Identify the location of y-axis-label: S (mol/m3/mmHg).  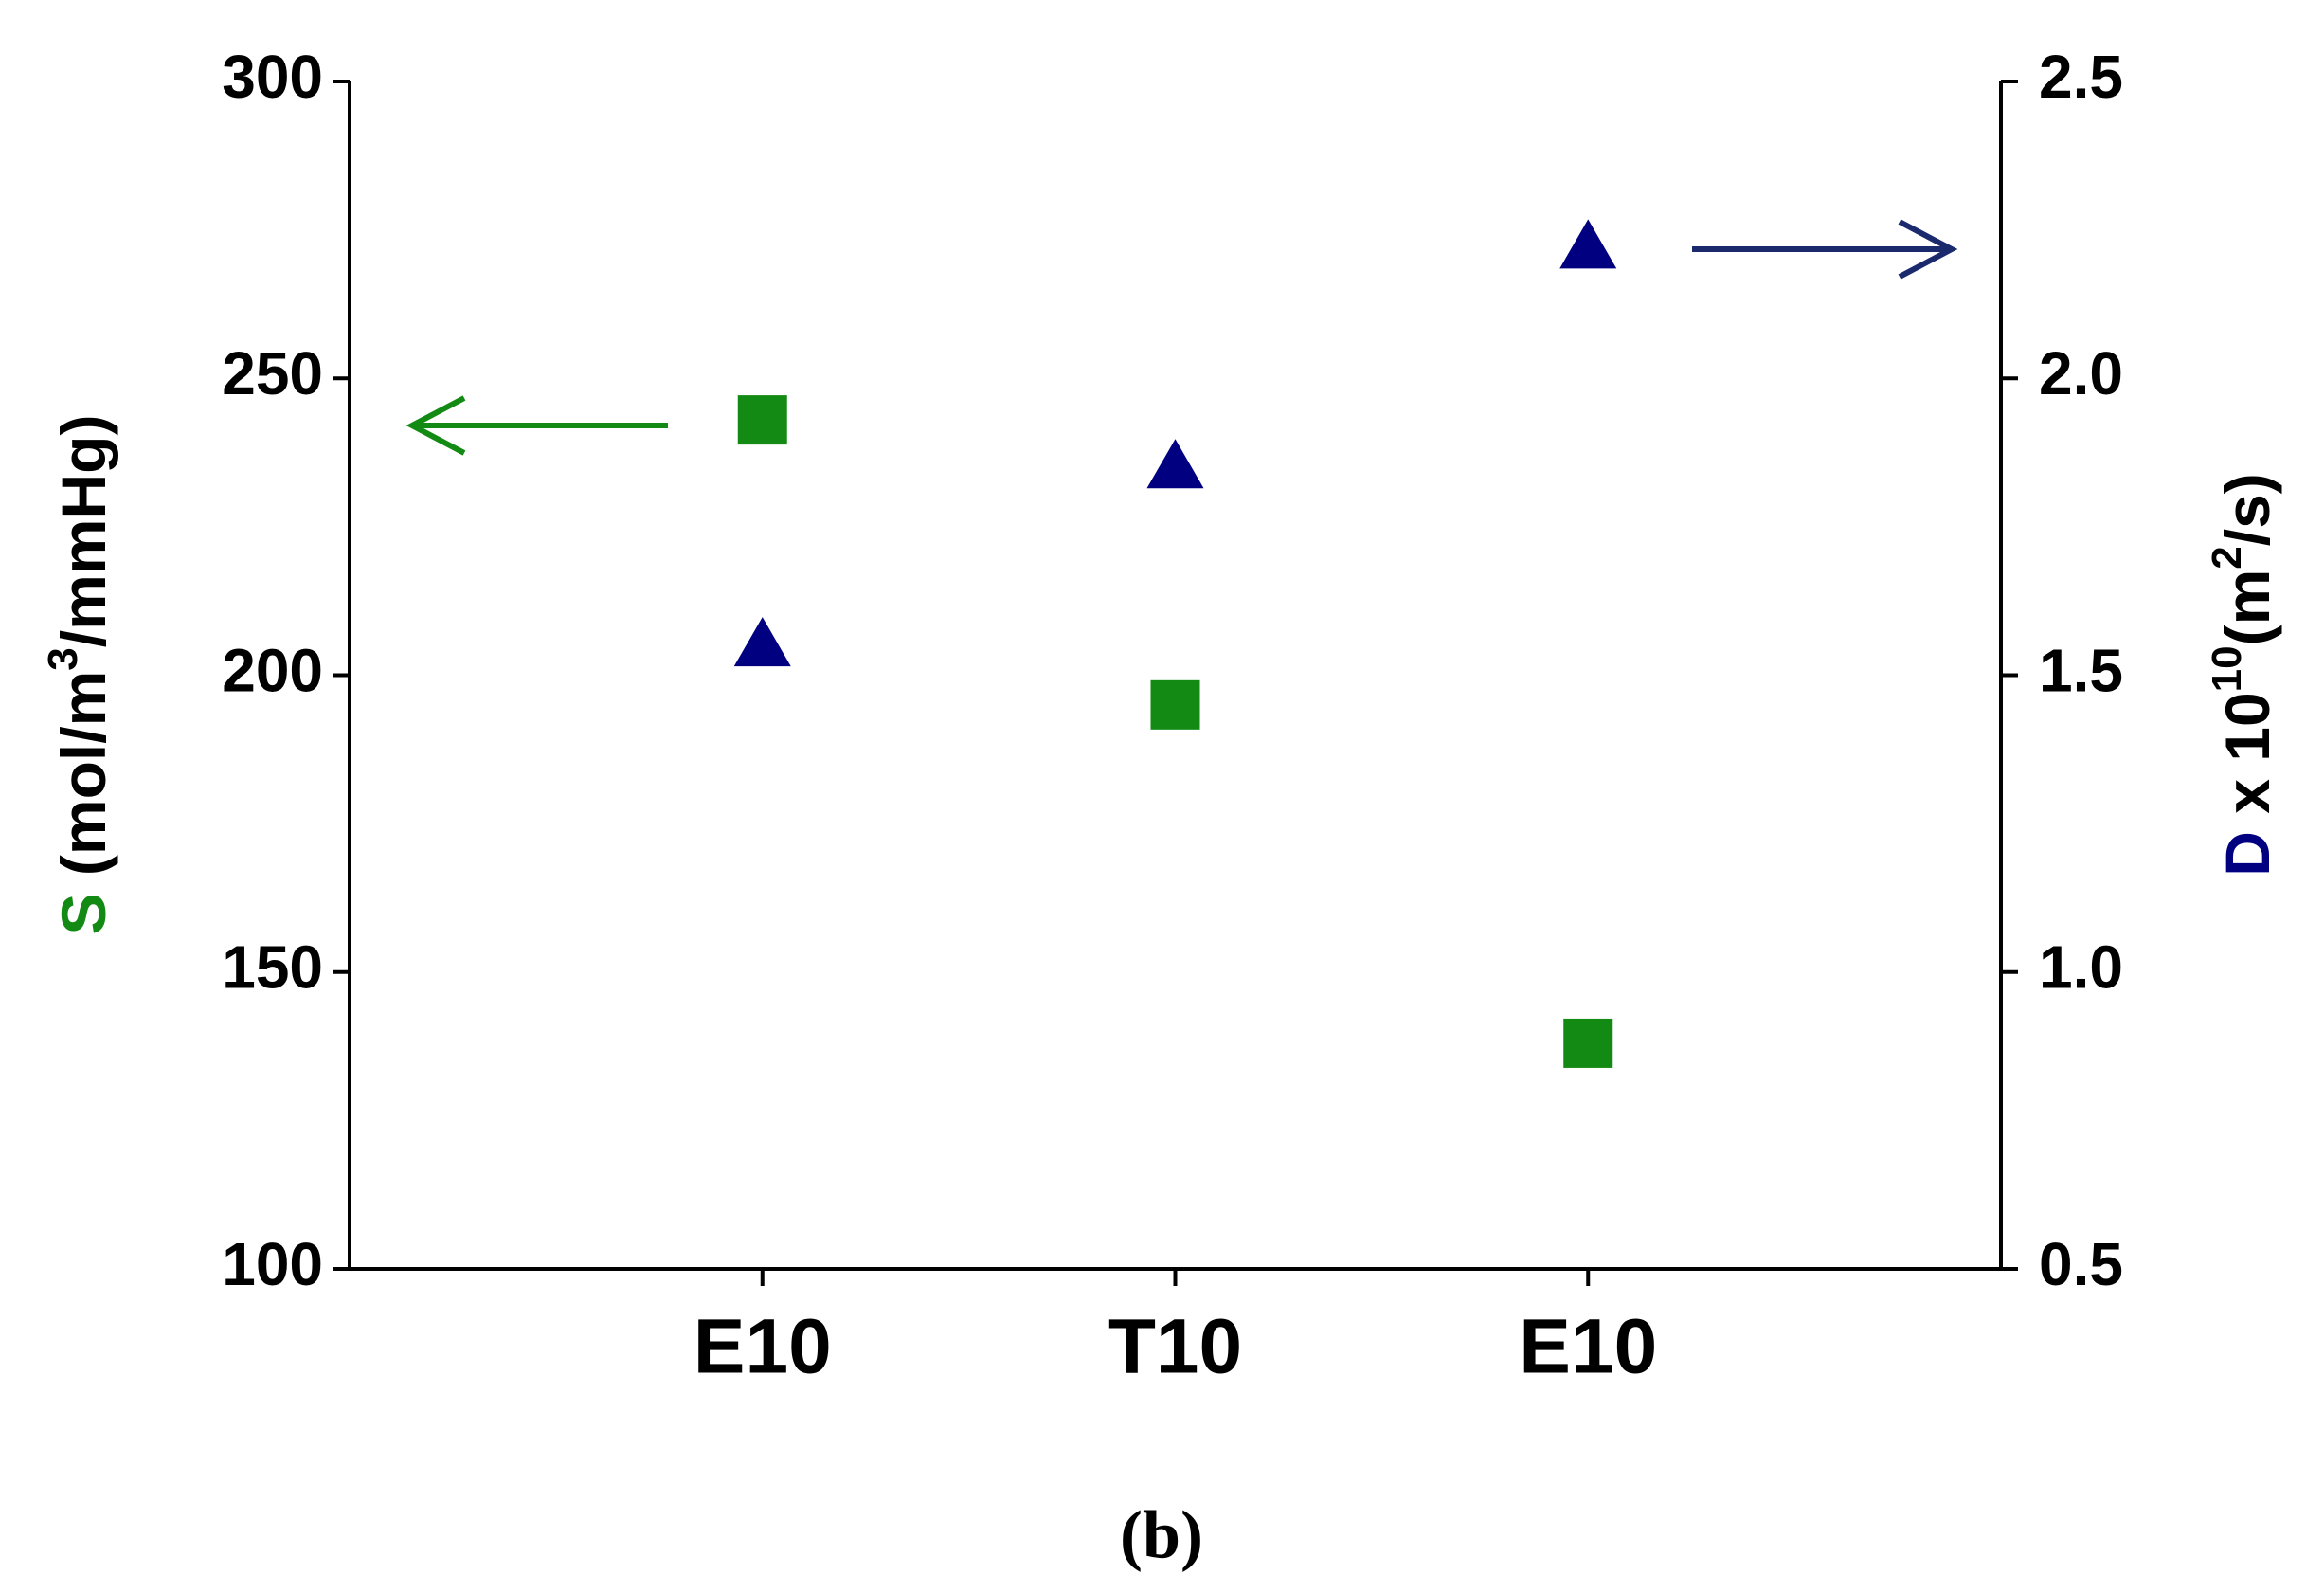
(79, 675).